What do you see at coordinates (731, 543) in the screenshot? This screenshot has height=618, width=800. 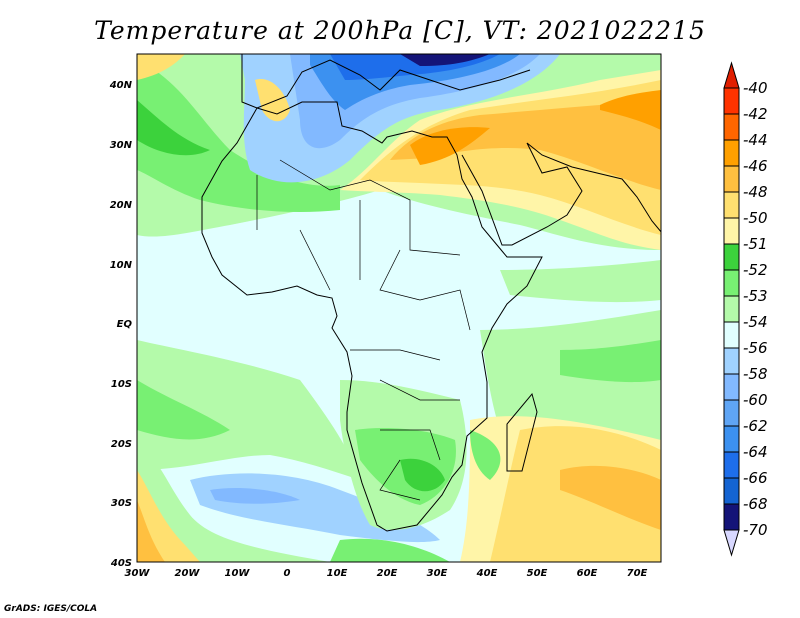 I see `colorbar-below-triangle` at bounding box center [731, 543].